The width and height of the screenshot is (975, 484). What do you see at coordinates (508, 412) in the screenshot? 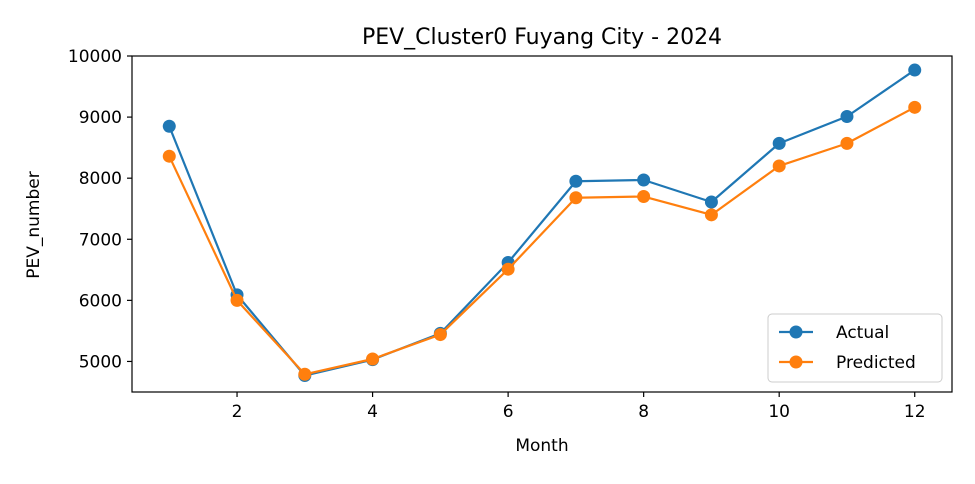
I see `x-tick-label: 6` at bounding box center [508, 412].